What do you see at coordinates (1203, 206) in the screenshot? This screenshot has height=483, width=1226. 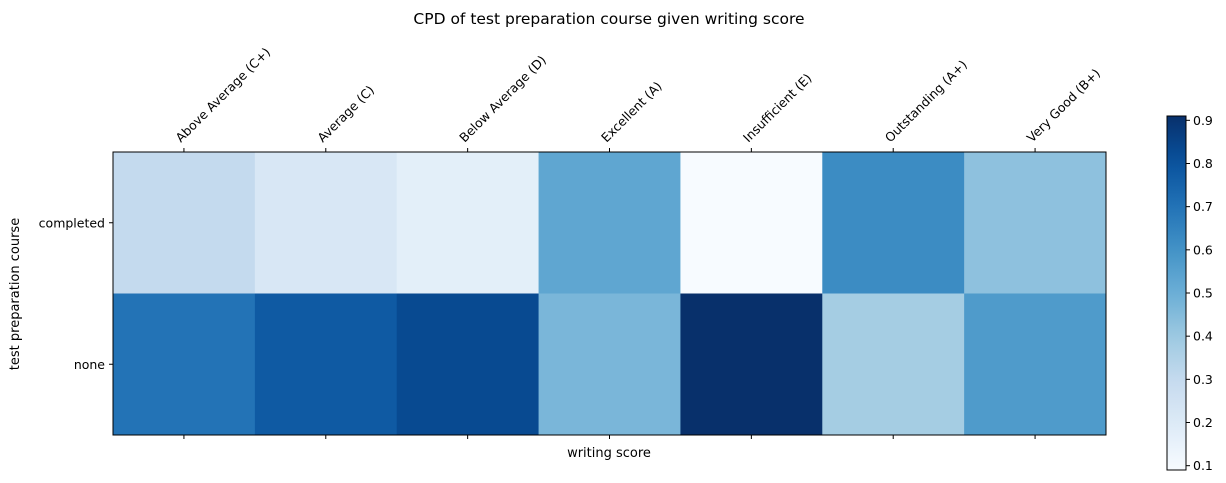 I see `colorbar-tick-label: 0.7` at bounding box center [1203, 206].